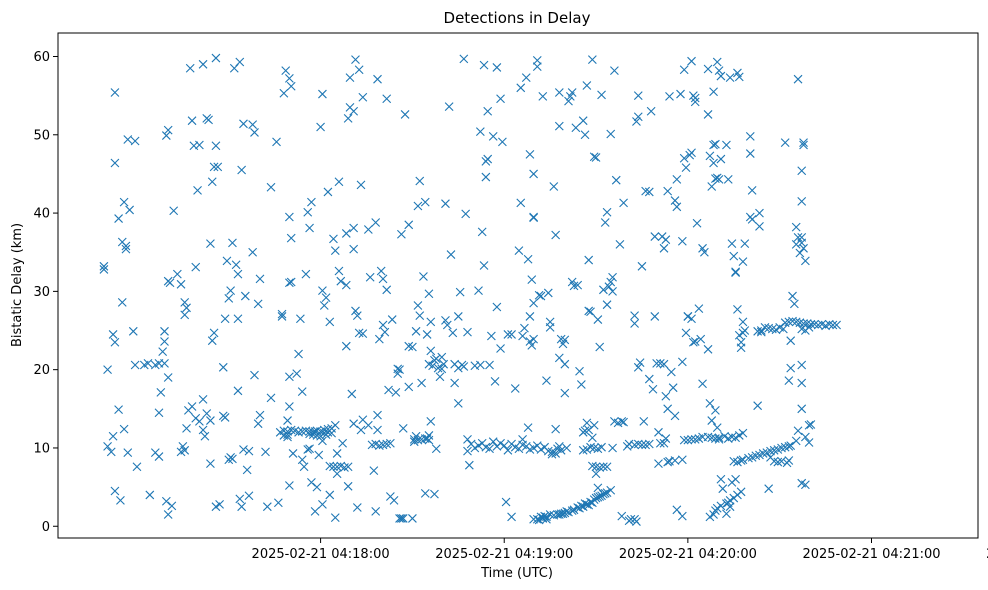 This screenshot has height=590, width=988. Describe the element at coordinates (871, 554) in the screenshot. I see `x-tick-label: 2025-02-21 04:21:00` at that location.